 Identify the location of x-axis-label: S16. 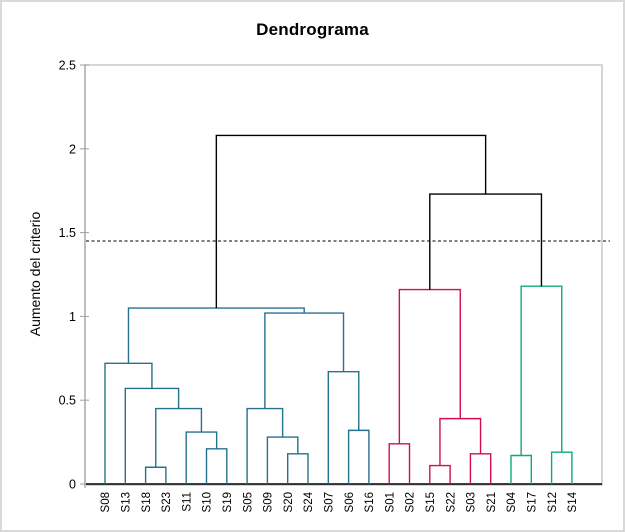
(370, 502).